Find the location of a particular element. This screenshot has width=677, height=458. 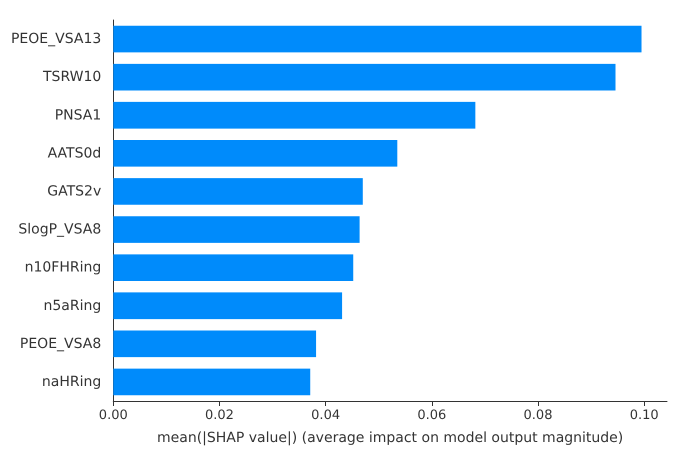

y-tick-label: GATS2v is located at coordinates (74, 191).